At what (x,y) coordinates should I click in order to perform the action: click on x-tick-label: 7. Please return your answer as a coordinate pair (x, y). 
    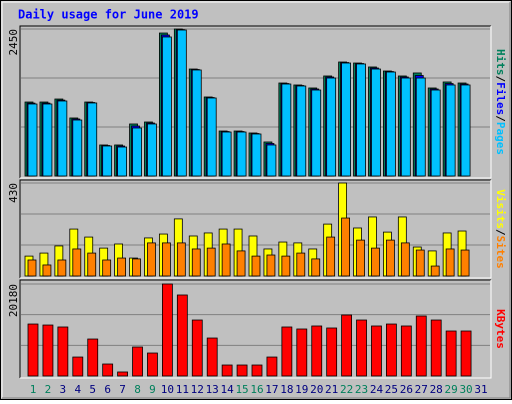
    Looking at the image, I should click on (122, 389).